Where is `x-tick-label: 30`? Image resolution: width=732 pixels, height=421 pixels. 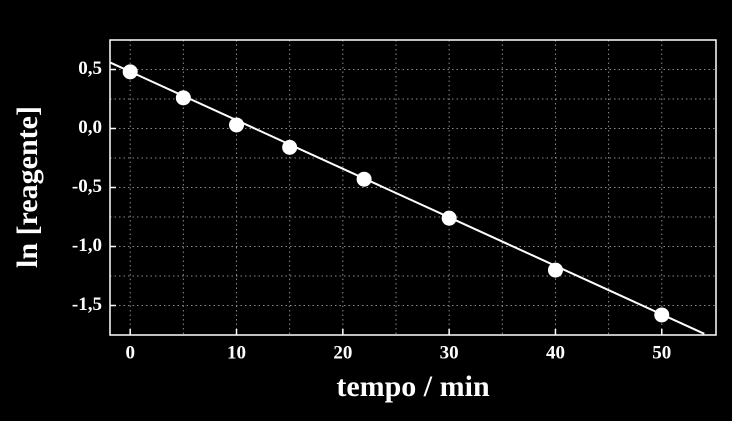
x-tick-label: 30 is located at coordinates (449, 352).